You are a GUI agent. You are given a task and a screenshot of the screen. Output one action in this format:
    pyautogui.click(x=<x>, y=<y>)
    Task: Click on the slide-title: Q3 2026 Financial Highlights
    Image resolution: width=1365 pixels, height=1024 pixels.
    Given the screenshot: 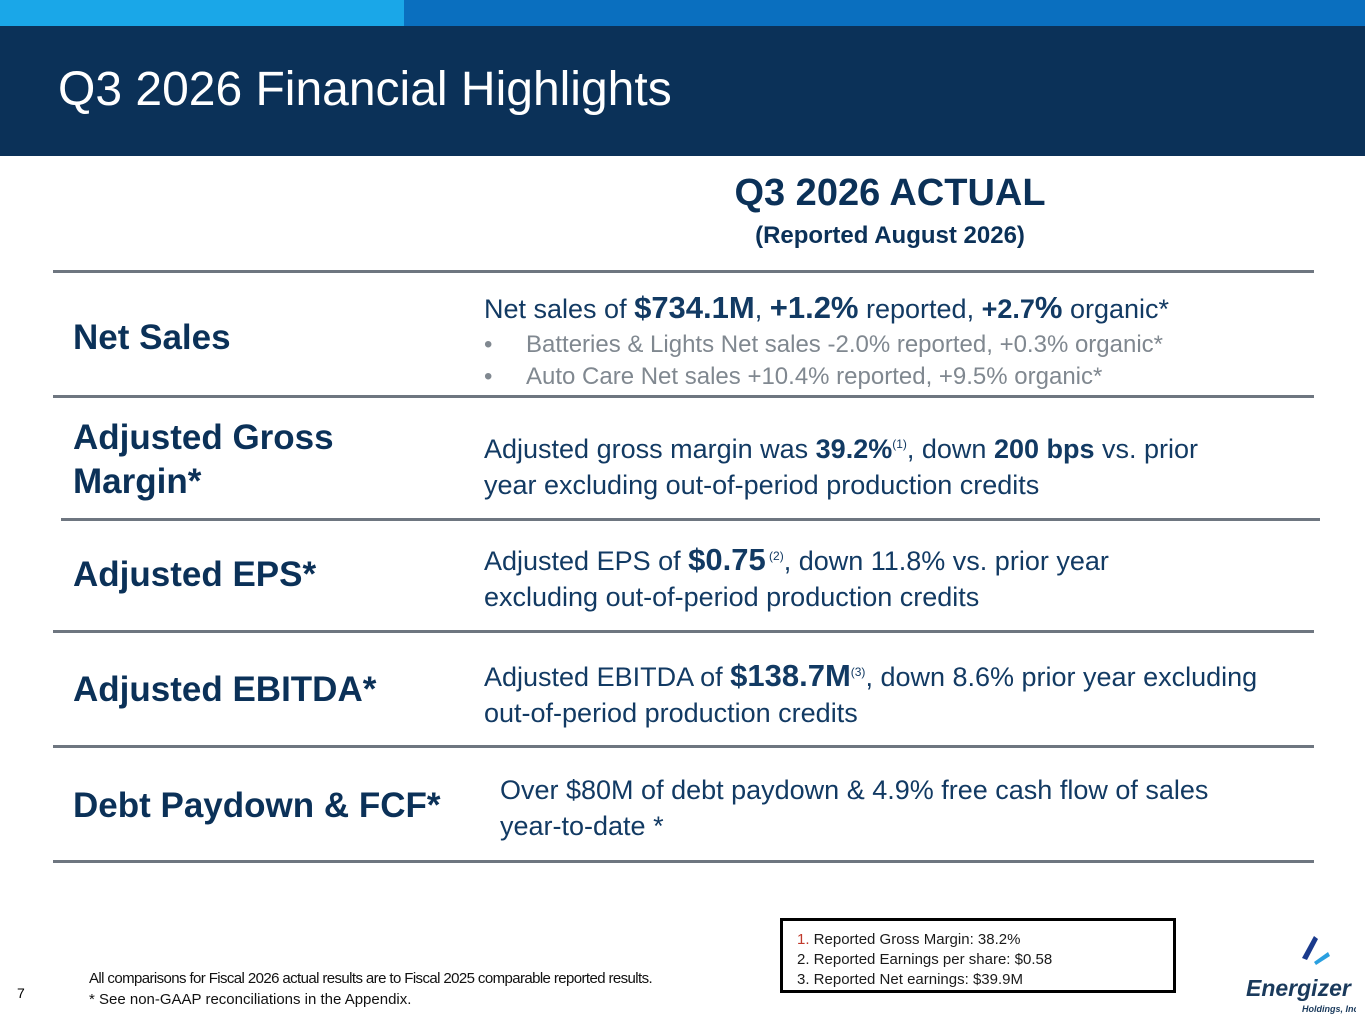 What is the action you would take?
    pyautogui.click(x=365, y=89)
    